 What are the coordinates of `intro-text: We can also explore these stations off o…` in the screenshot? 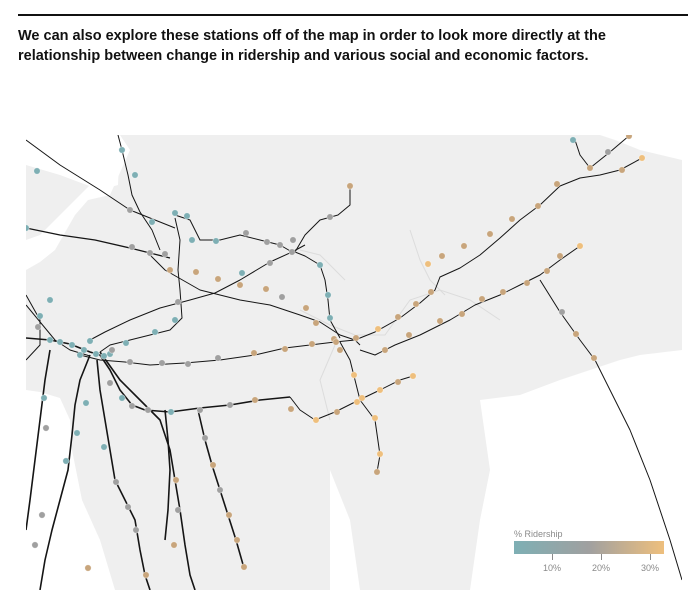 It's located at (312, 46).